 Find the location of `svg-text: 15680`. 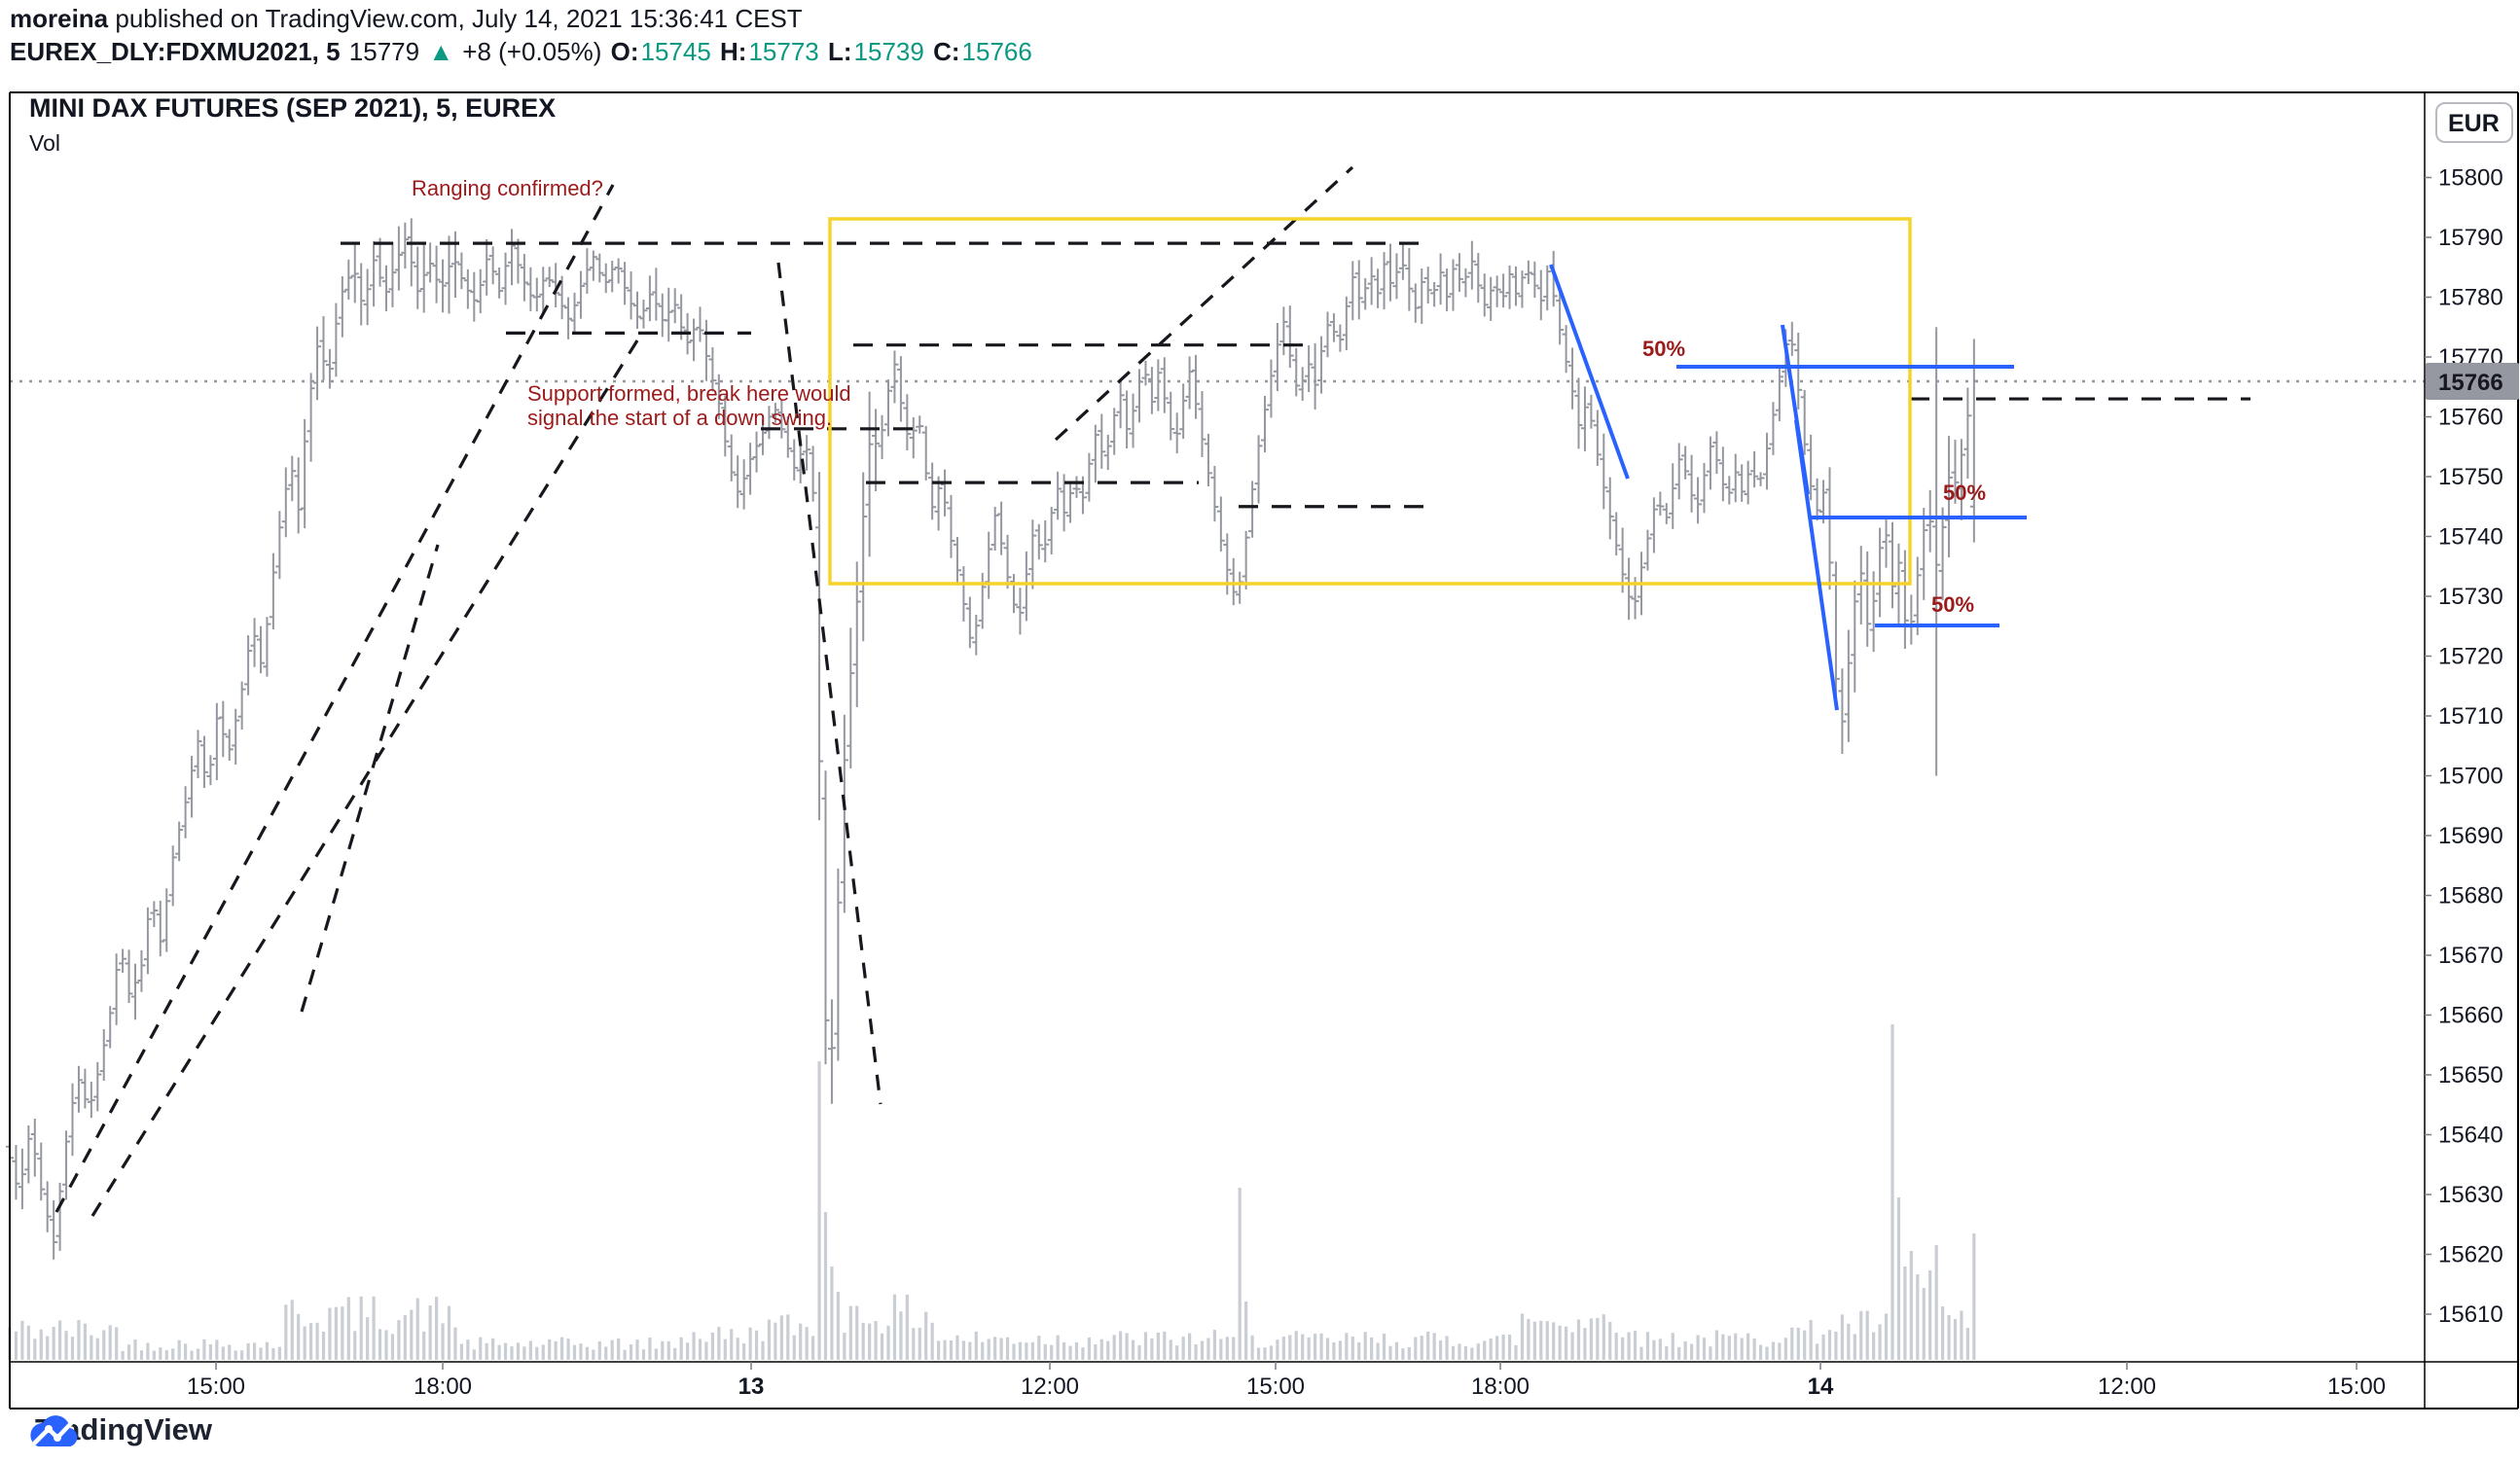

svg-text: 15680 is located at coordinates (2470, 897).